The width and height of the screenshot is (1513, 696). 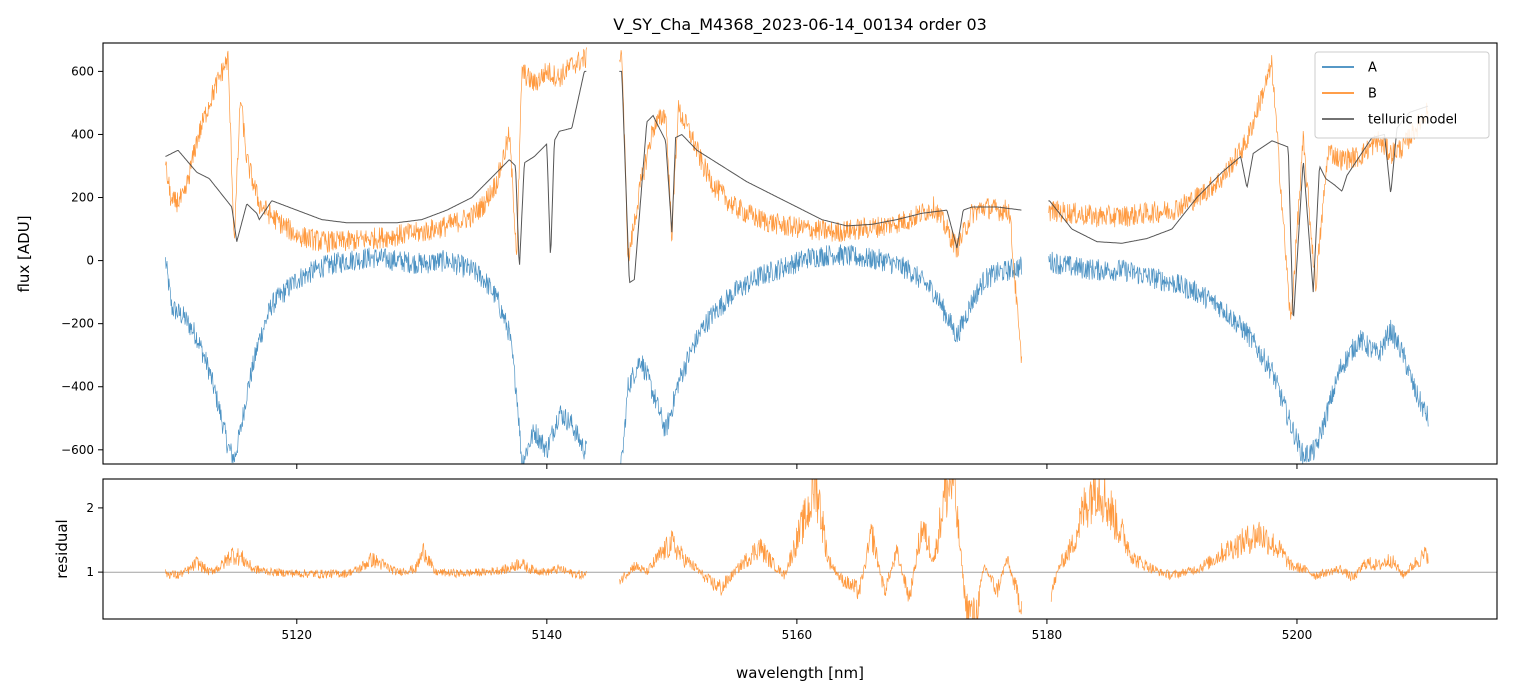 What do you see at coordinates (82, 71) in the screenshot?
I see `y-tick-label: 600` at bounding box center [82, 71].